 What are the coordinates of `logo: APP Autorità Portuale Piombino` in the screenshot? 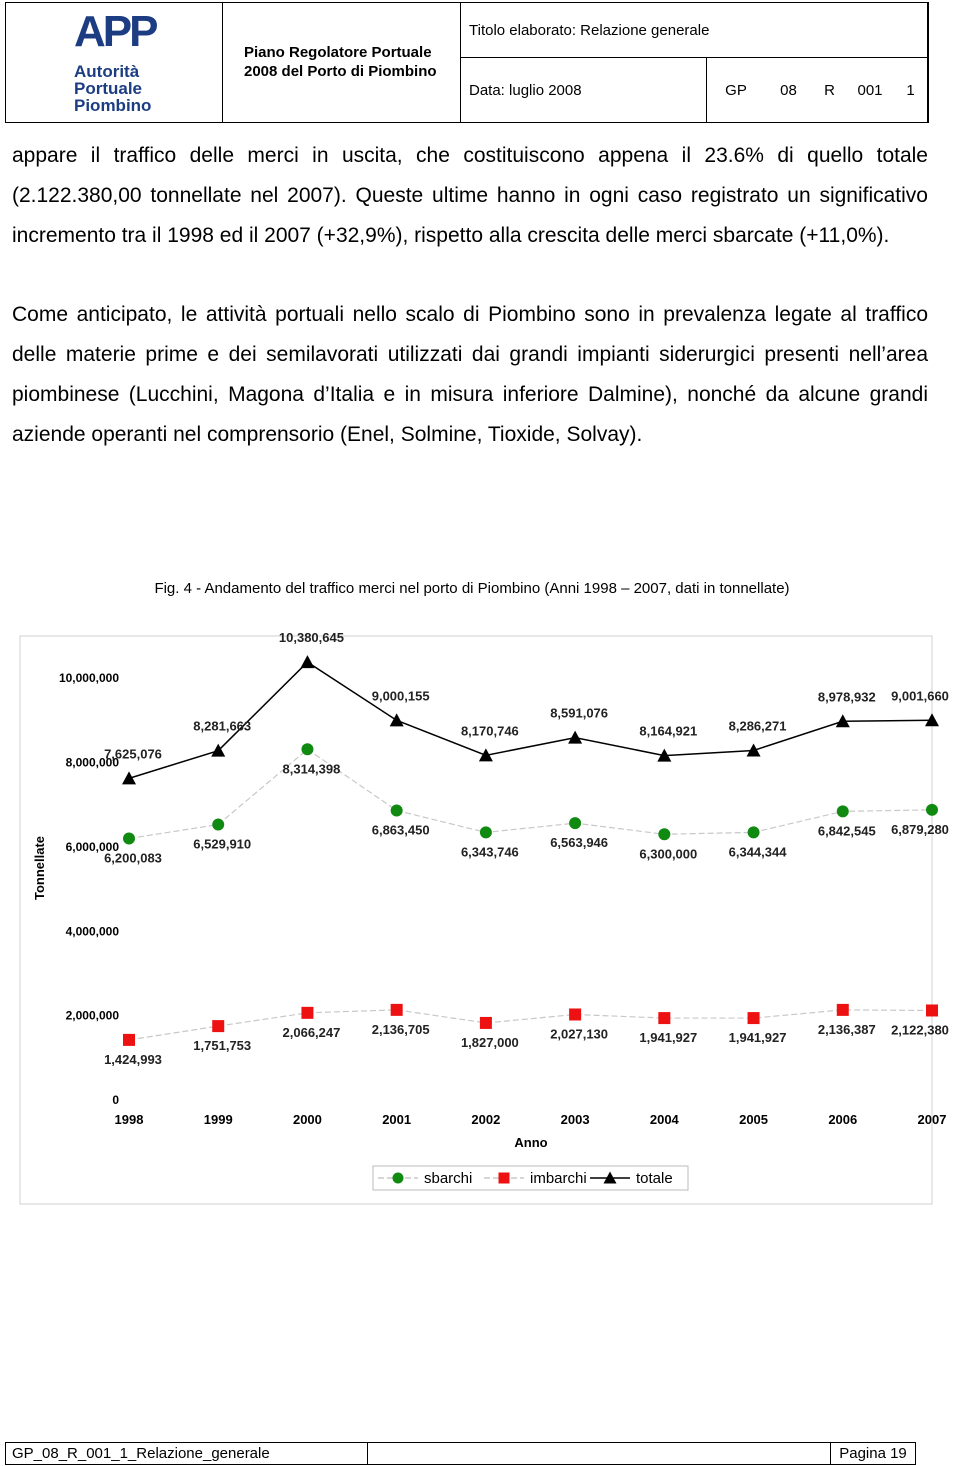 It's located at (114, 62).